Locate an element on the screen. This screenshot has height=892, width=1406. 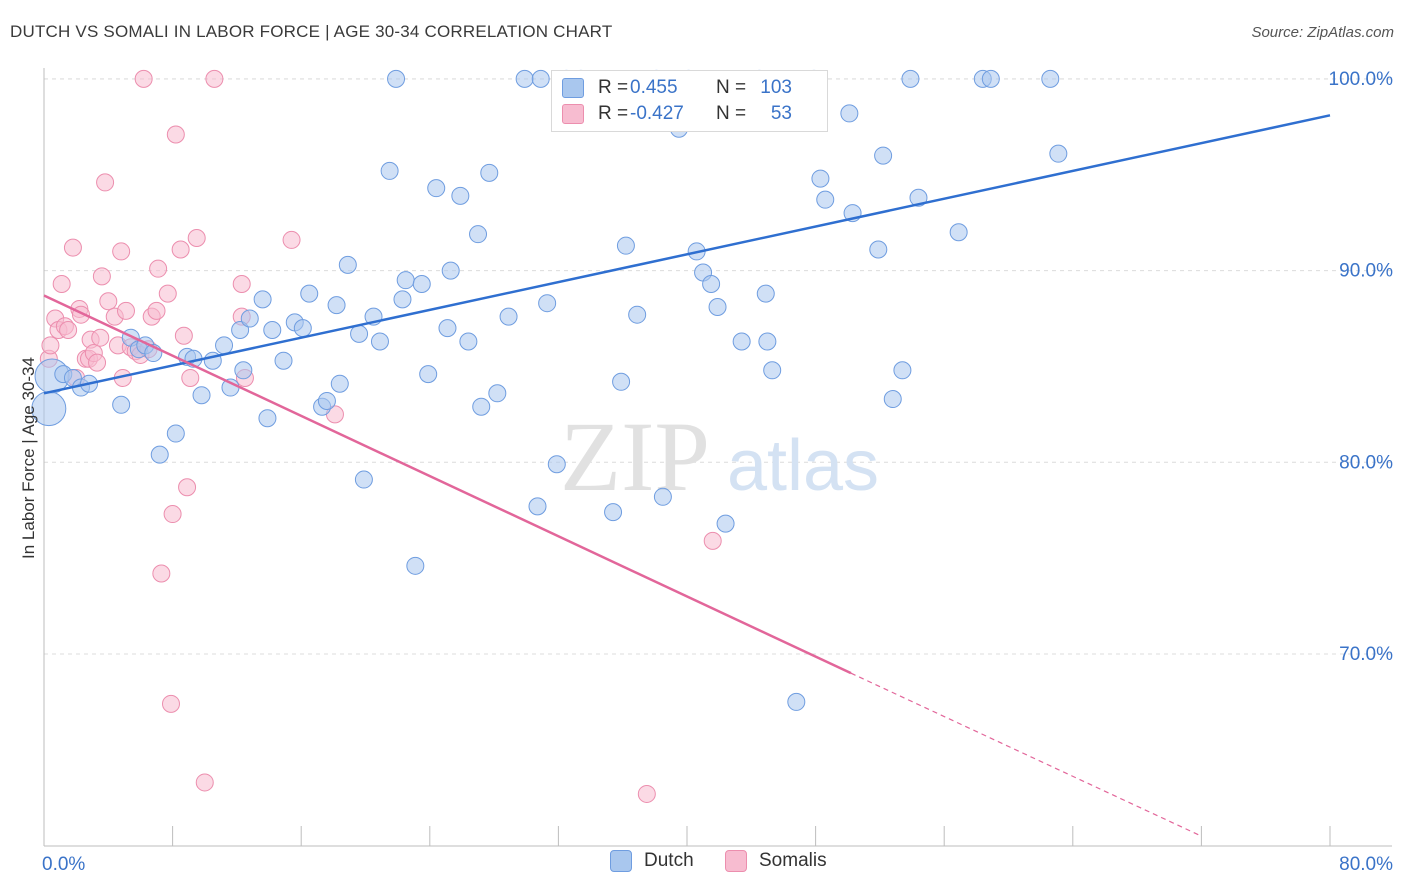
legend-item-somalis: Somalis is located at coordinates (776, 861).